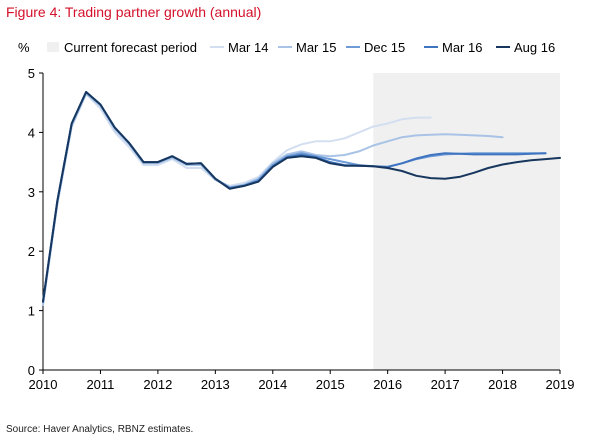  I want to click on legend-label: Mar 16, so click(462, 47).